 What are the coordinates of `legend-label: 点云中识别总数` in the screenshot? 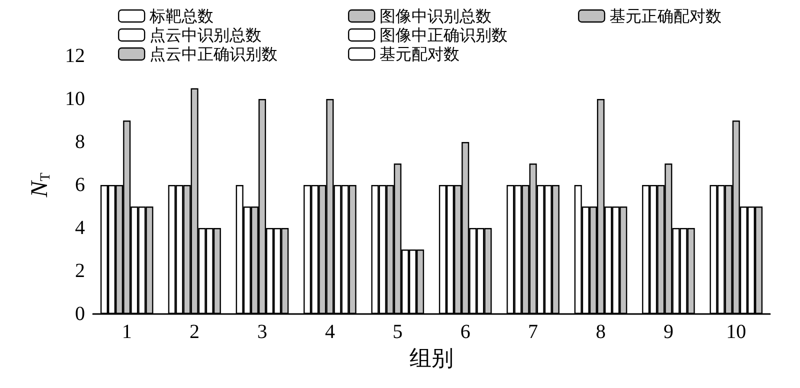 It's located at (206, 35).